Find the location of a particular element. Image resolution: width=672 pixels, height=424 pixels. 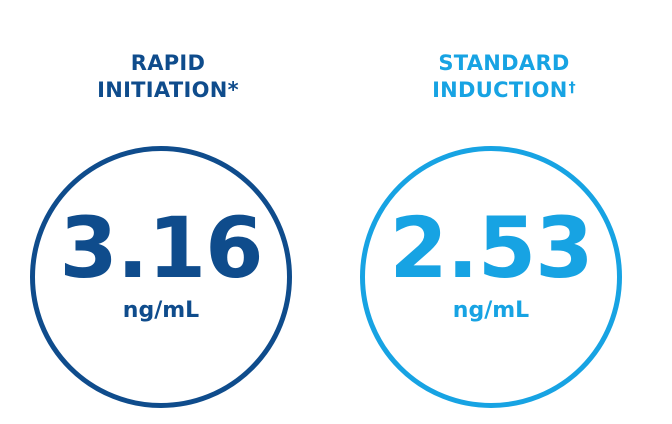

standard-heading-line1: STANDARD is located at coordinates (504, 63).